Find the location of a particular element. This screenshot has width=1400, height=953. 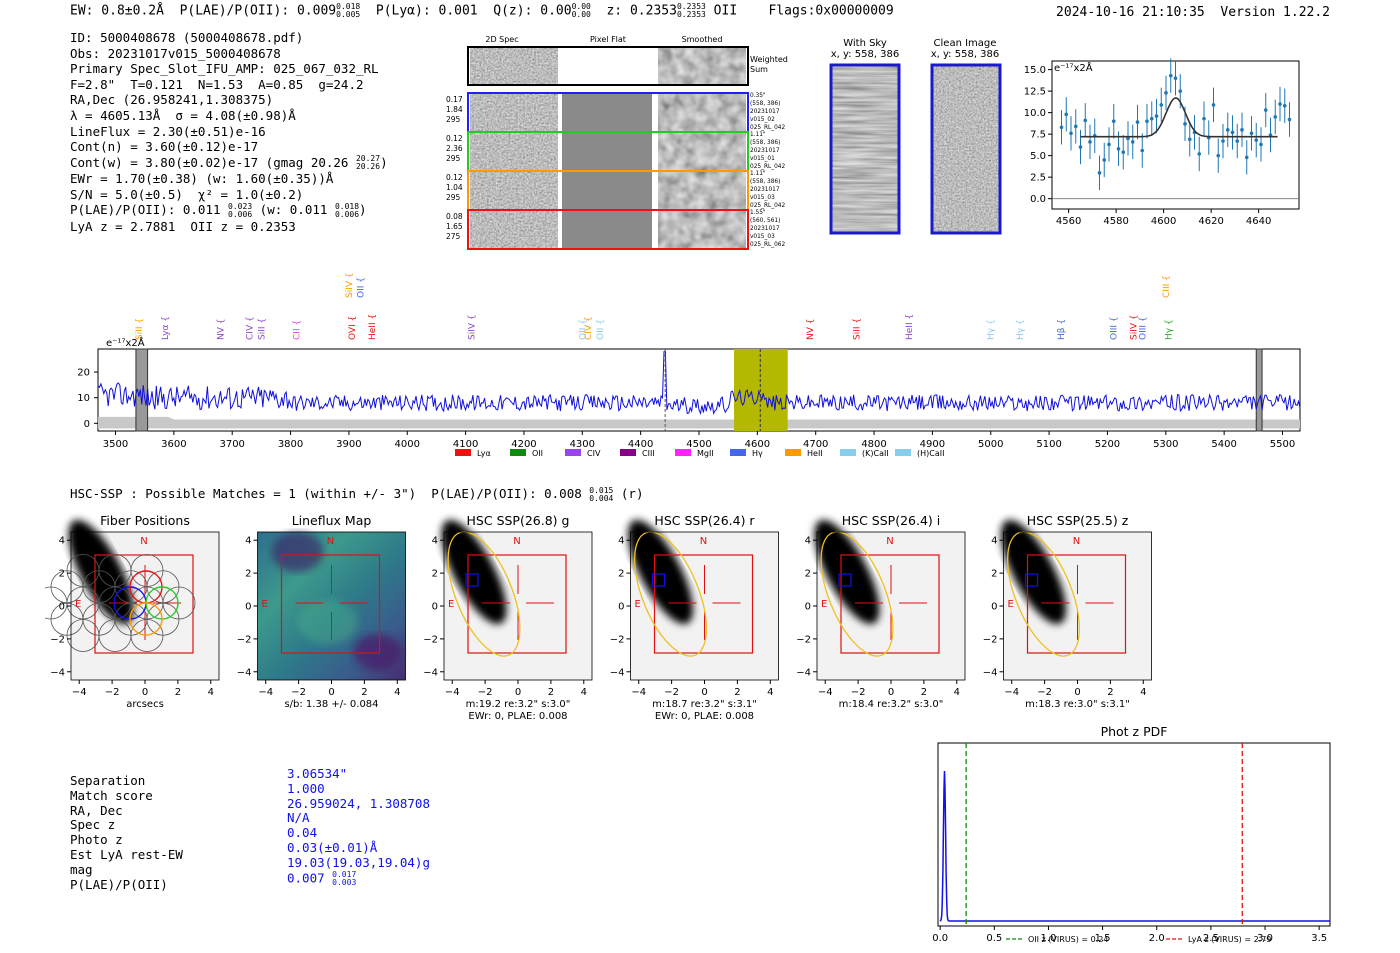

hsc-ytick-label-3-2: 0 is located at coordinates (621, 607).